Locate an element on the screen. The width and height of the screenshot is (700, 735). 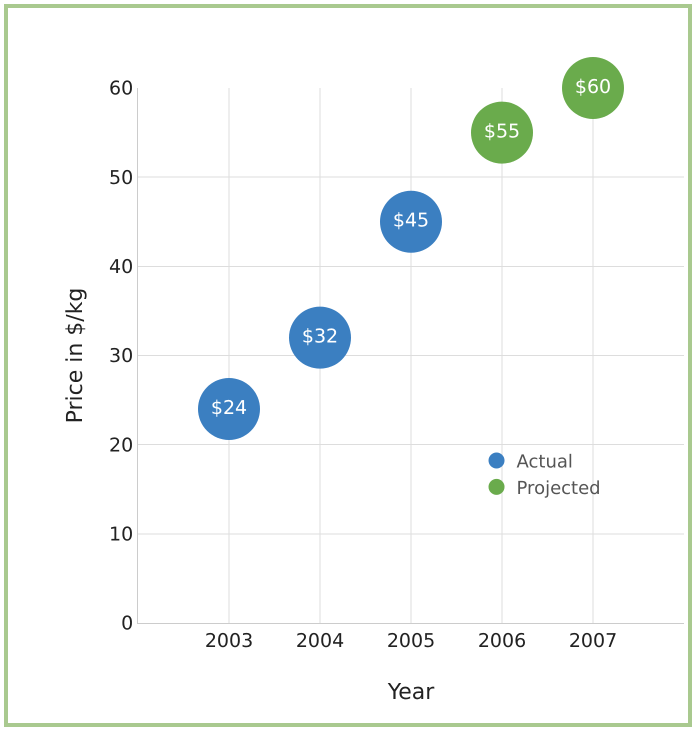
y-tick-label: 0 is located at coordinates (127, 623).